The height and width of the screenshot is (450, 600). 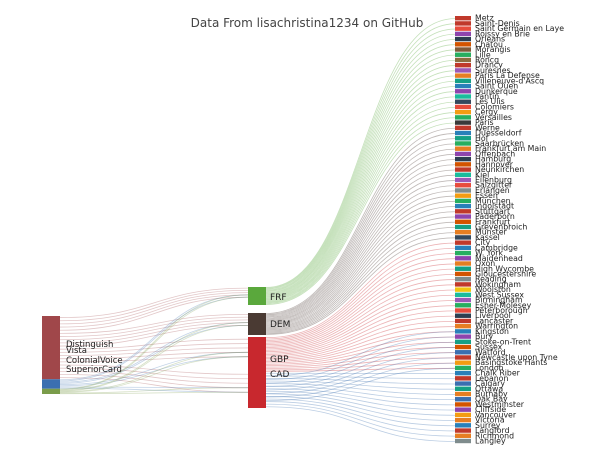 What do you see at coordinates (463, 342) in the screenshot?
I see `city-node-stoke-on-trent` at bounding box center [463, 342].